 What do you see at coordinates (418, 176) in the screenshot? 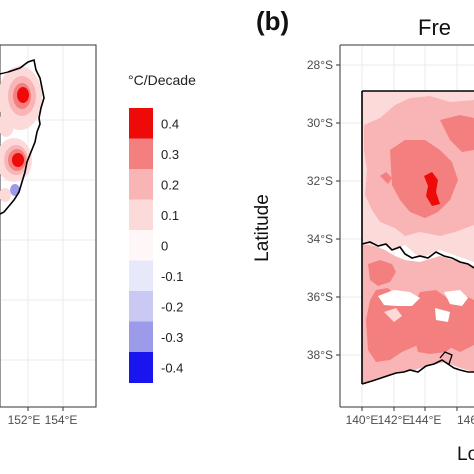
I see `nsw-warming-field` at bounding box center [418, 176].